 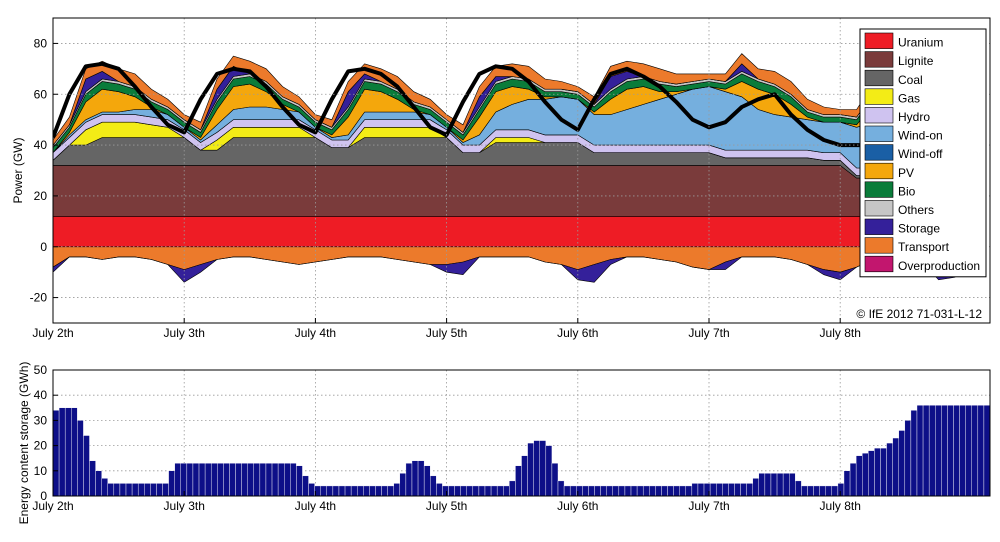 I want to click on bottom-ytick-label: 10, so click(x=41, y=471).